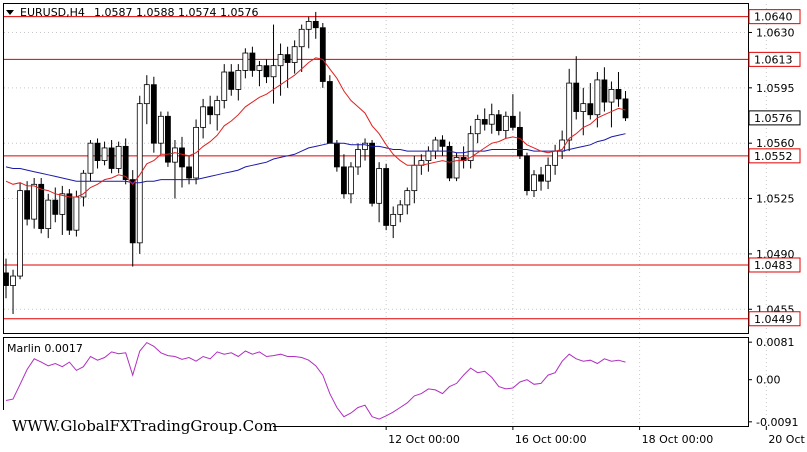  I want to click on indicator-label: Marlin 0.0017, so click(45, 348).